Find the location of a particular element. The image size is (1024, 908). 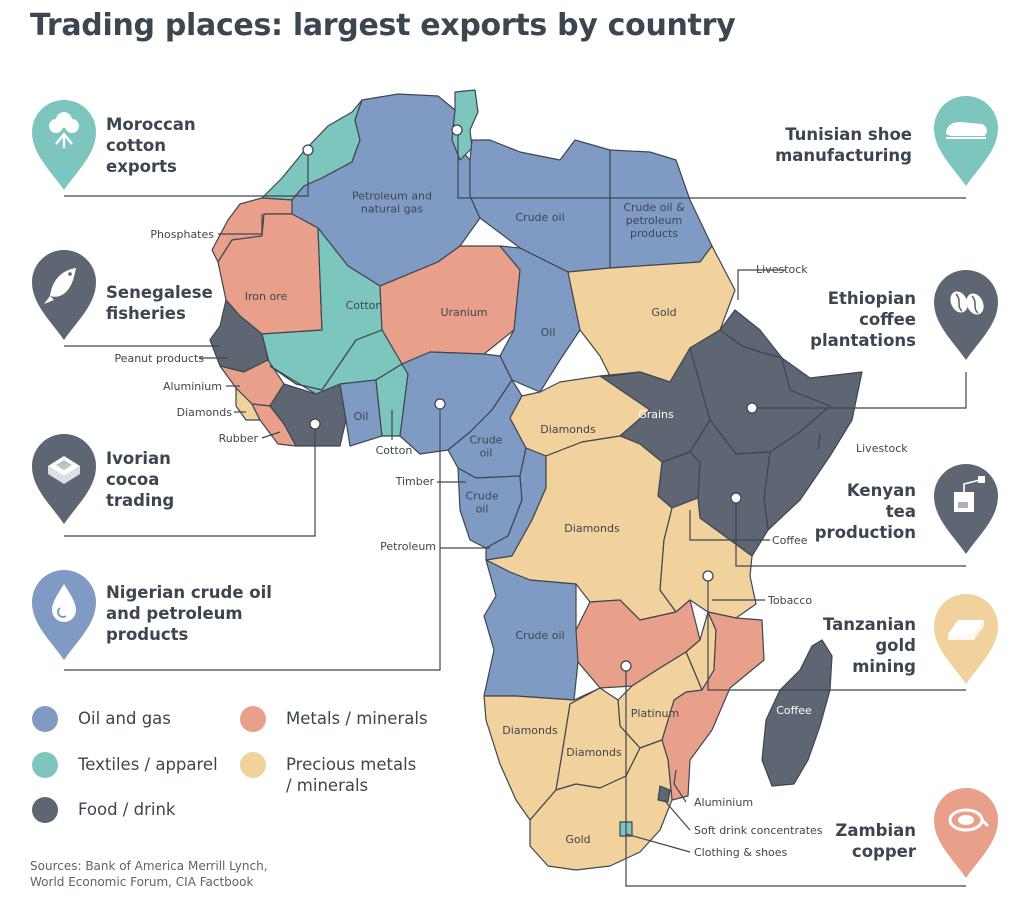

label-diamonds-sl: Diamonds is located at coordinates (205, 412).